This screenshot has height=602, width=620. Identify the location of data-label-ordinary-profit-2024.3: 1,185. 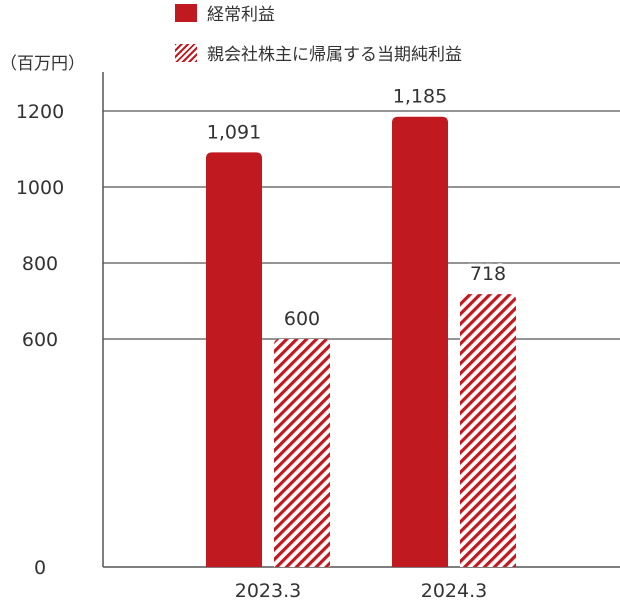
(420, 97).